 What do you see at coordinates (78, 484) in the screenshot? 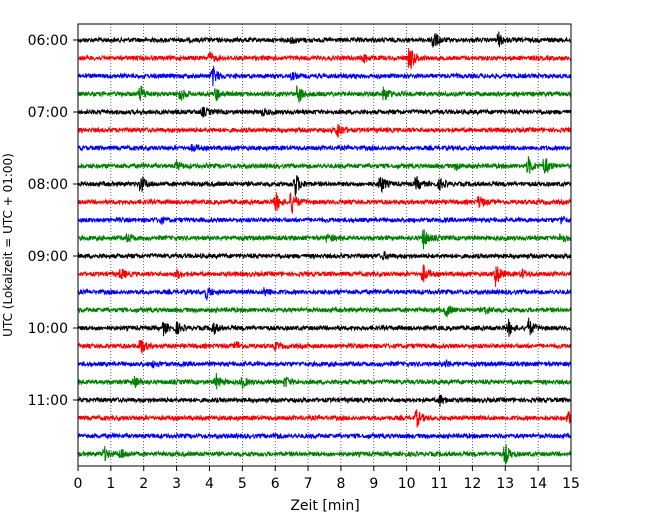
I see `x-tick-label: 0` at bounding box center [78, 484].